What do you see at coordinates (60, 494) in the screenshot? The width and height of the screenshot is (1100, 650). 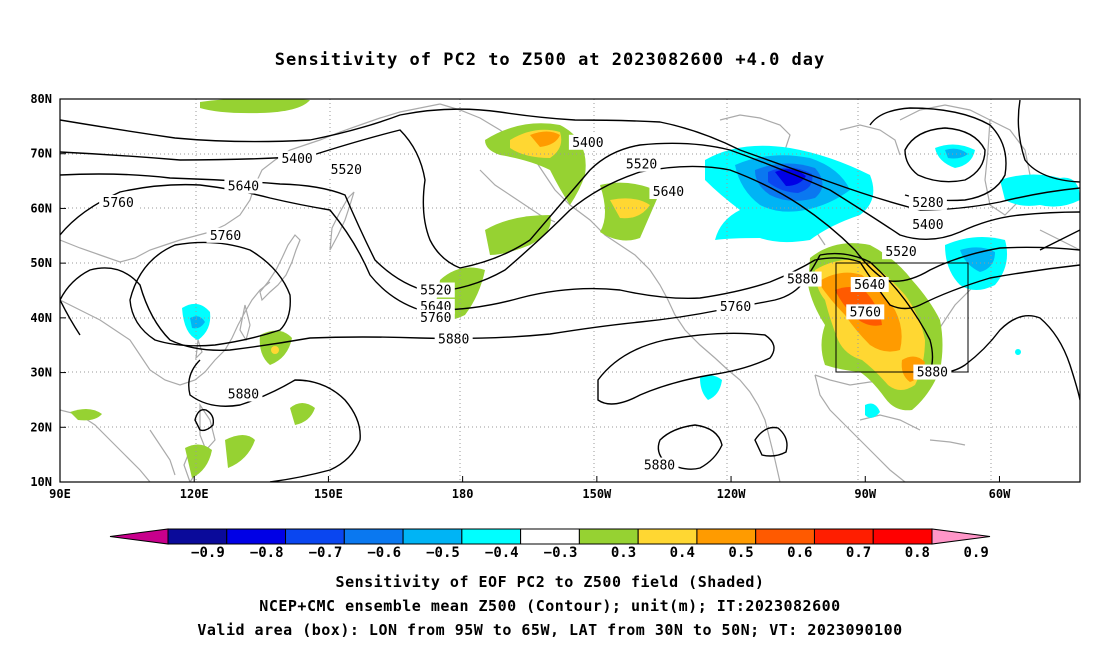 I see `lon-tick-label: 90E` at bounding box center [60, 494].